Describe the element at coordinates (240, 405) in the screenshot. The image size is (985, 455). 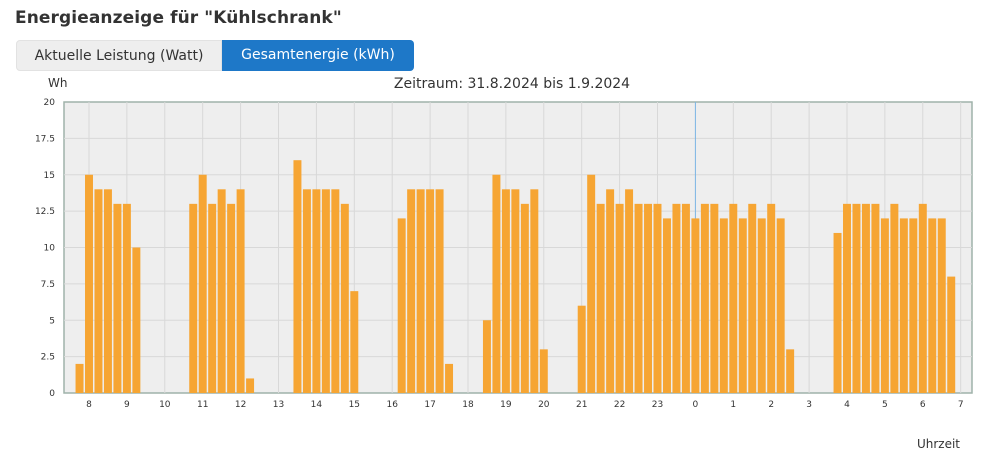
I see `x-tick-label: 12` at that location.